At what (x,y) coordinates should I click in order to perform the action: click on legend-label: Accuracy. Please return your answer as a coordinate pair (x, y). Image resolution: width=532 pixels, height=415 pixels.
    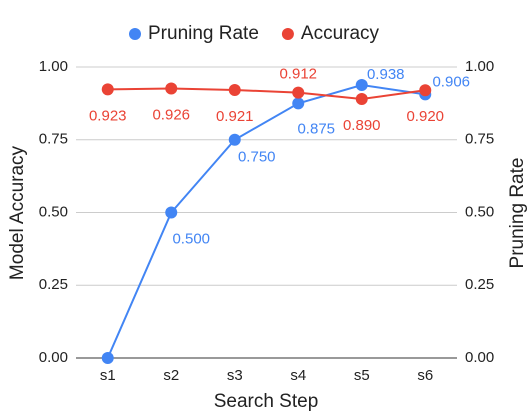
    Looking at the image, I should click on (340, 33).